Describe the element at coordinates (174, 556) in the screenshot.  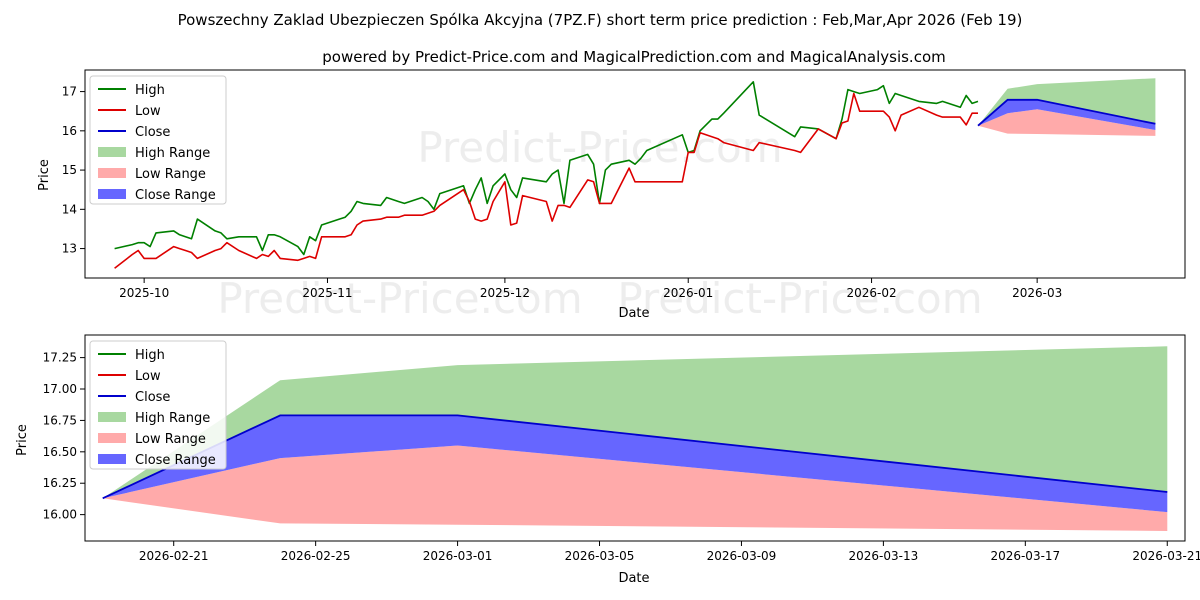
I see `x-tick-label: 2026-02-21` at that location.